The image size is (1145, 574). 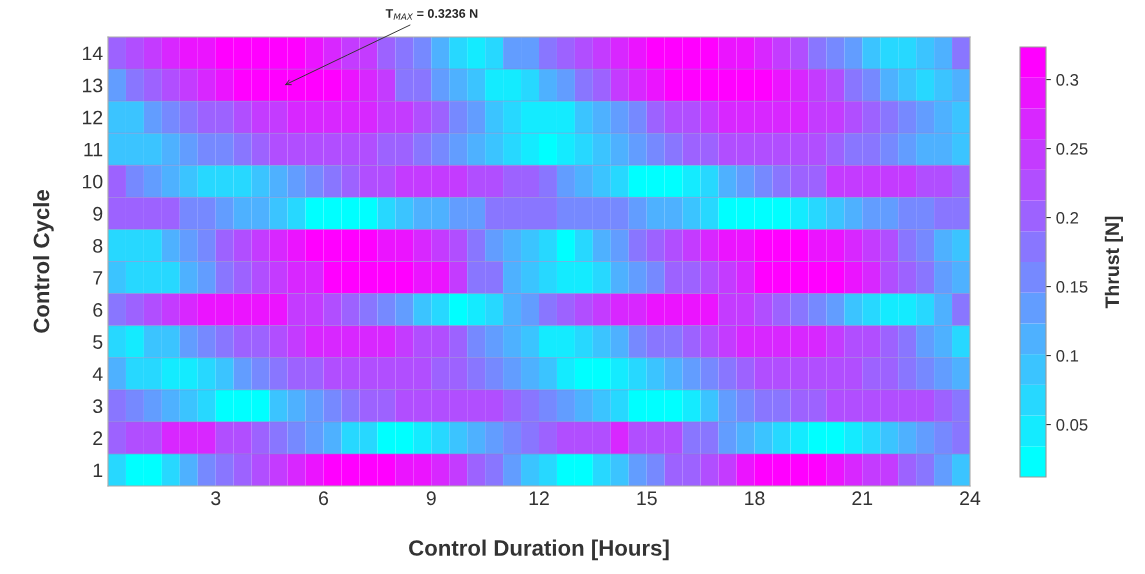 What do you see at coordinates (98, 245) in the screenshot?
I see `y-tick-label: 8` at bounding box center [98, 245].